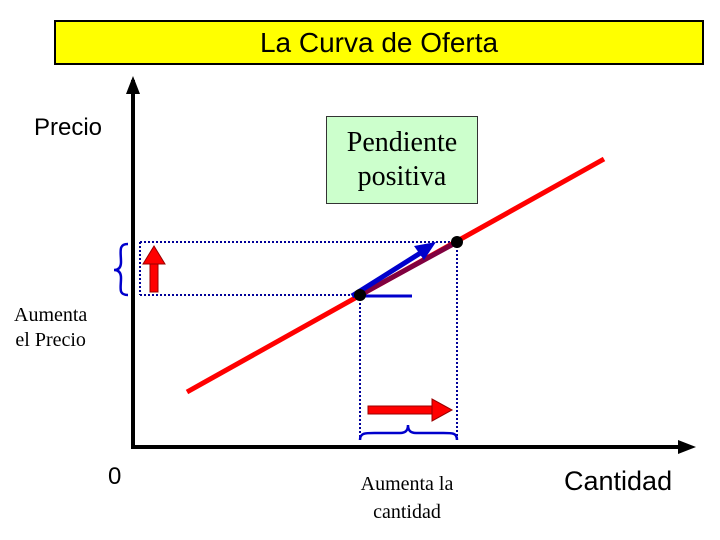  What do you see at coordinates (425, 251) in the screenshot?
I see `slope-arrow-head` at bounding box center [425, 251].